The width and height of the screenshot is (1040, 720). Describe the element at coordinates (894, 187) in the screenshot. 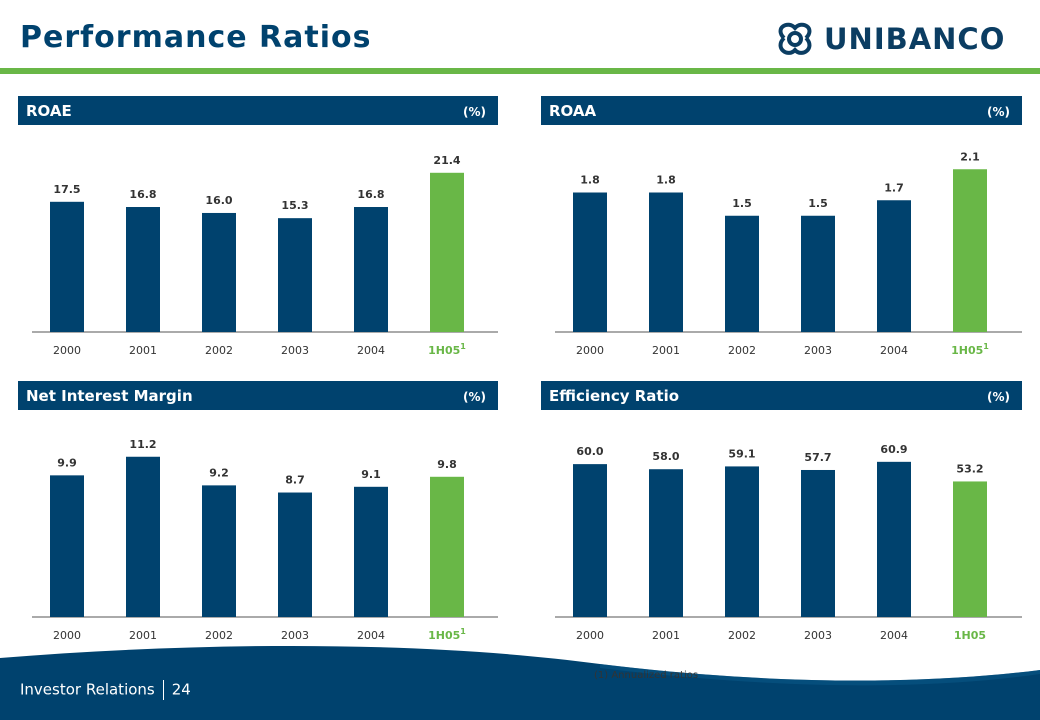

I see `value-label-2004: 1.7` at that location.